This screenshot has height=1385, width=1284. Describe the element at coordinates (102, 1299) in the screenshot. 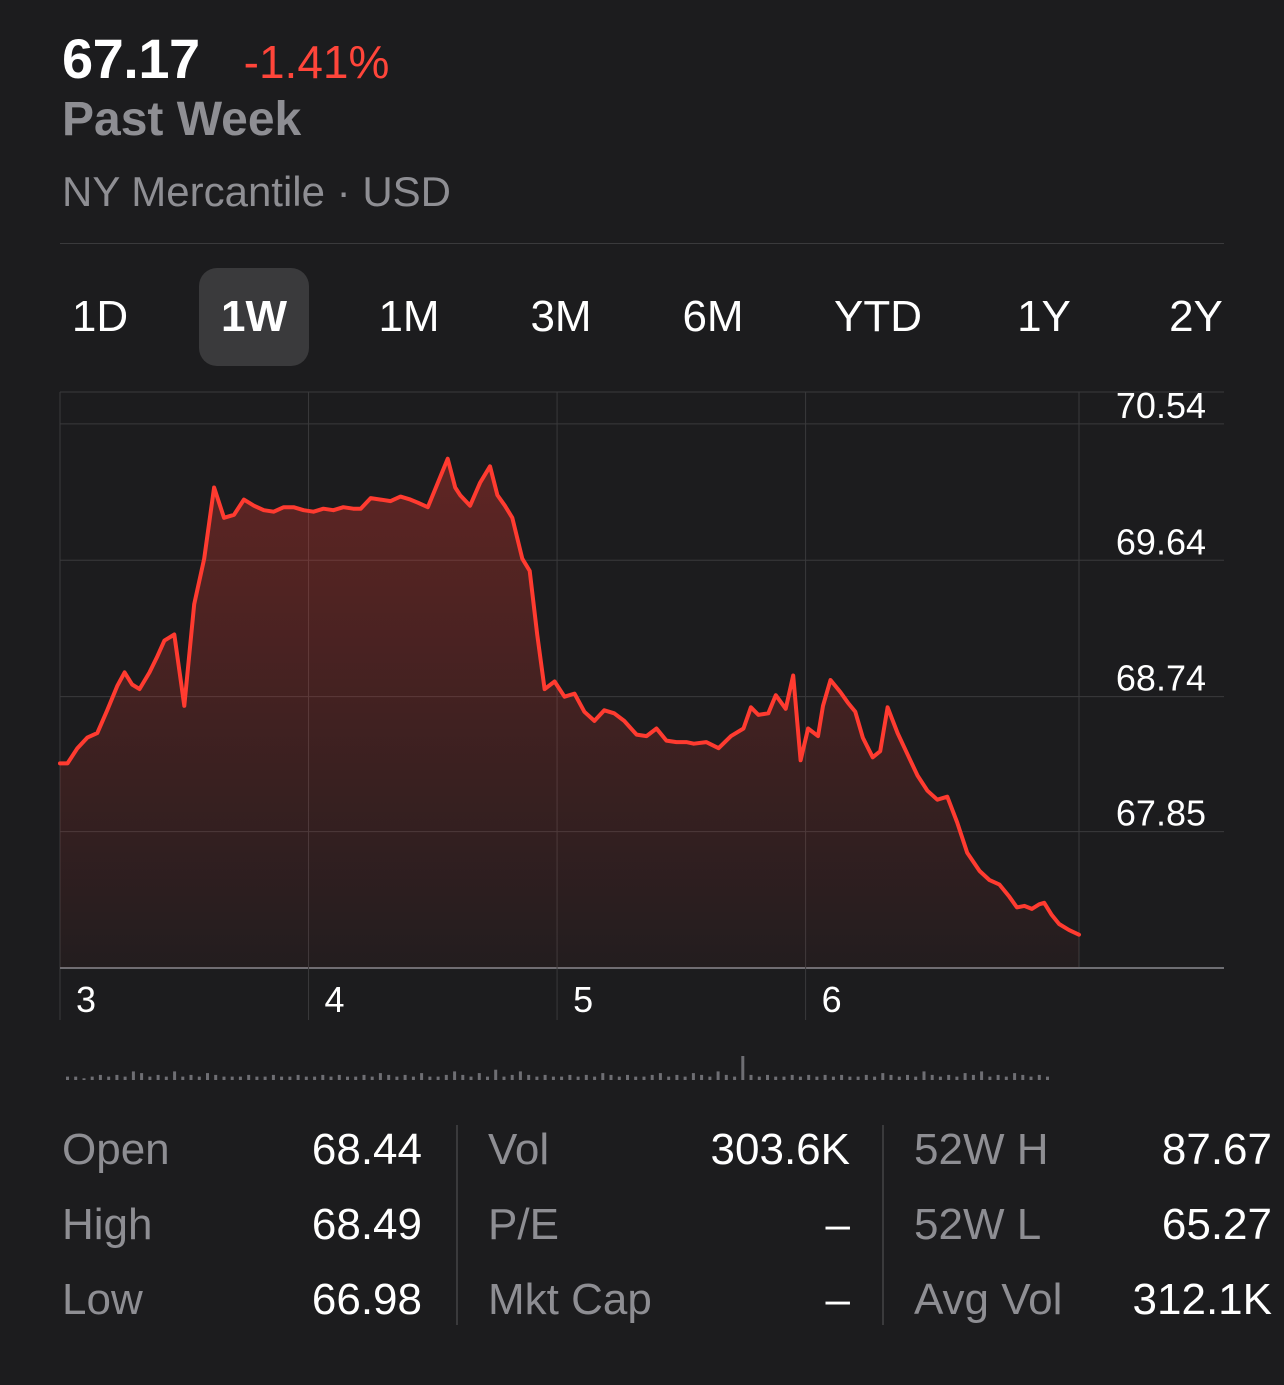

I see `stat-label-low: Low` at that location.